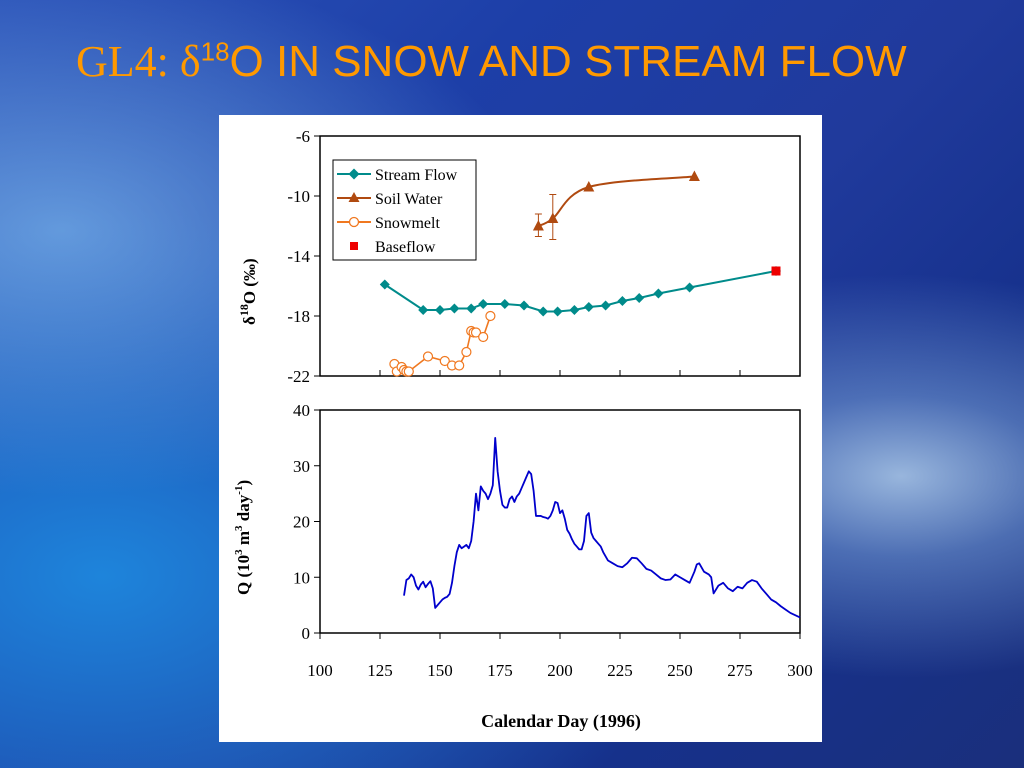  What do you see at coordinates (244, 310) in the screenshot?
I see `isotope-ylabel-superscript: 18` at bounding box center [244, 310].